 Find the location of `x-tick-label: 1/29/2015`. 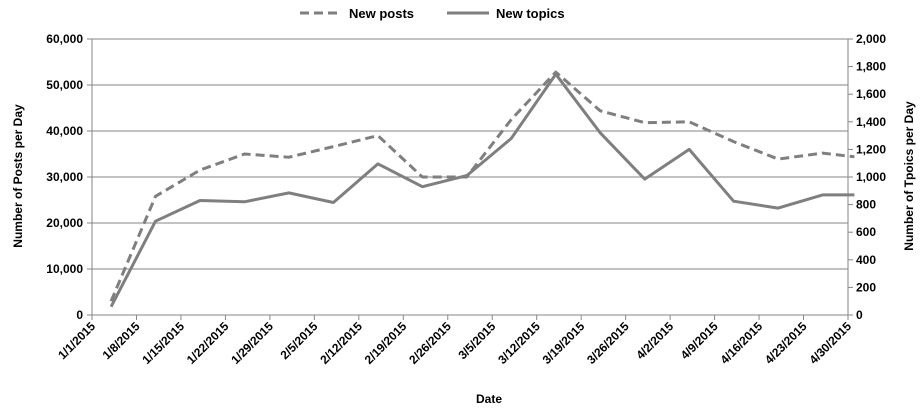

x-tick-label: 1/29/2015 is located at coordinates (252, 343).